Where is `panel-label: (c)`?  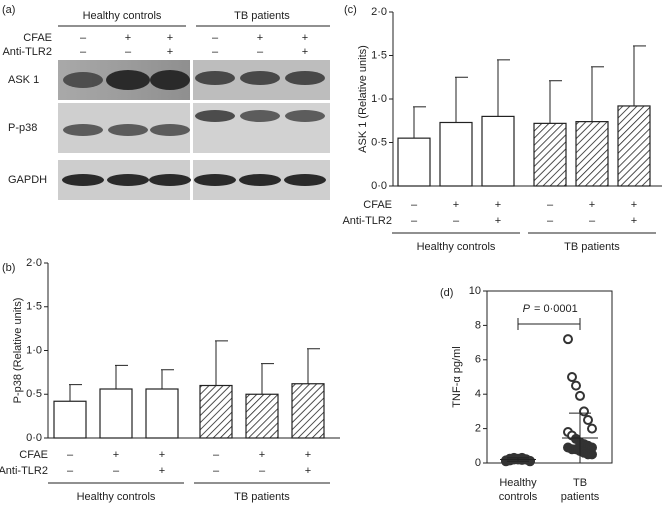
panel-label: (c) is located at coordinates (350, 10).